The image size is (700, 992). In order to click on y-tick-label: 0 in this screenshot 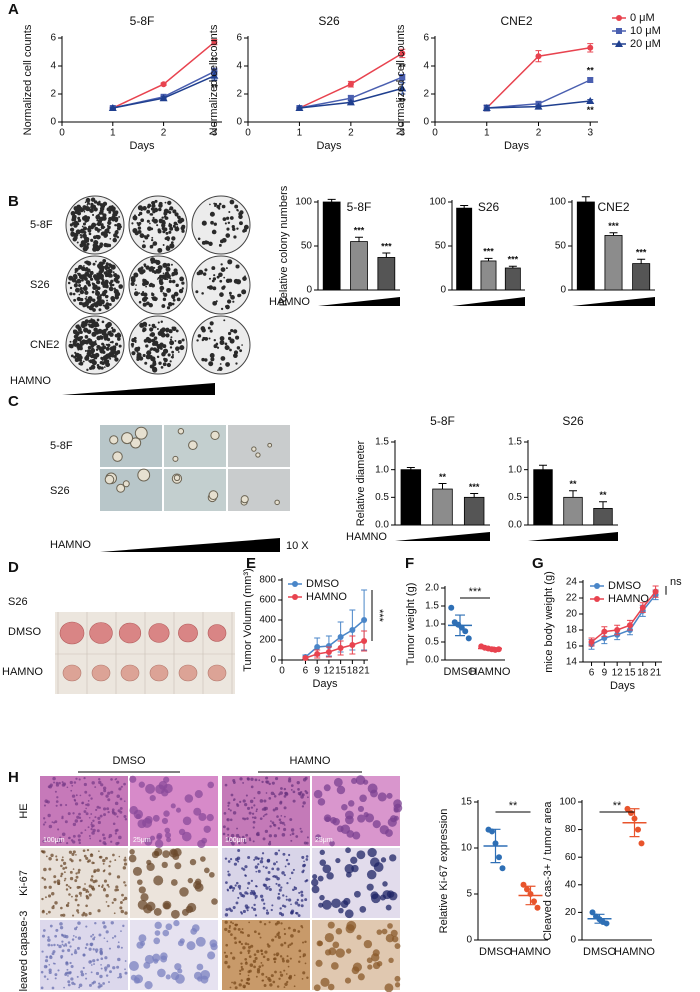, I will do `click(426, 122)`.